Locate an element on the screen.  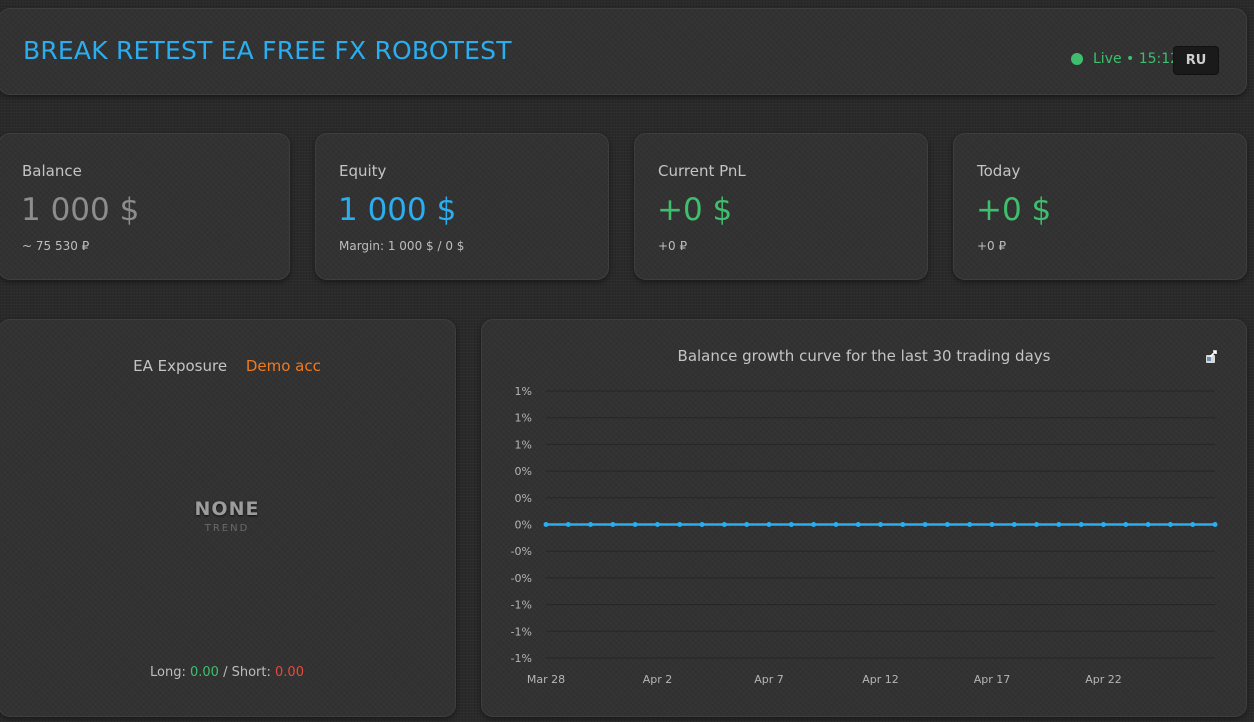
language-button: RU is located at coordinates (1196, 60).